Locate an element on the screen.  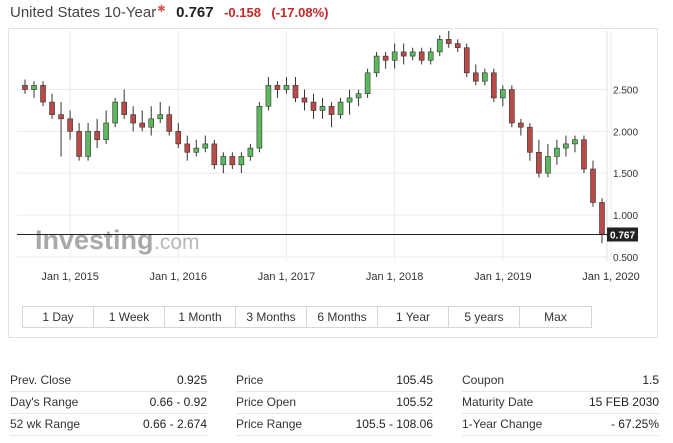
range-tab-5-years: 5 years is located at coordinates (484, 317).